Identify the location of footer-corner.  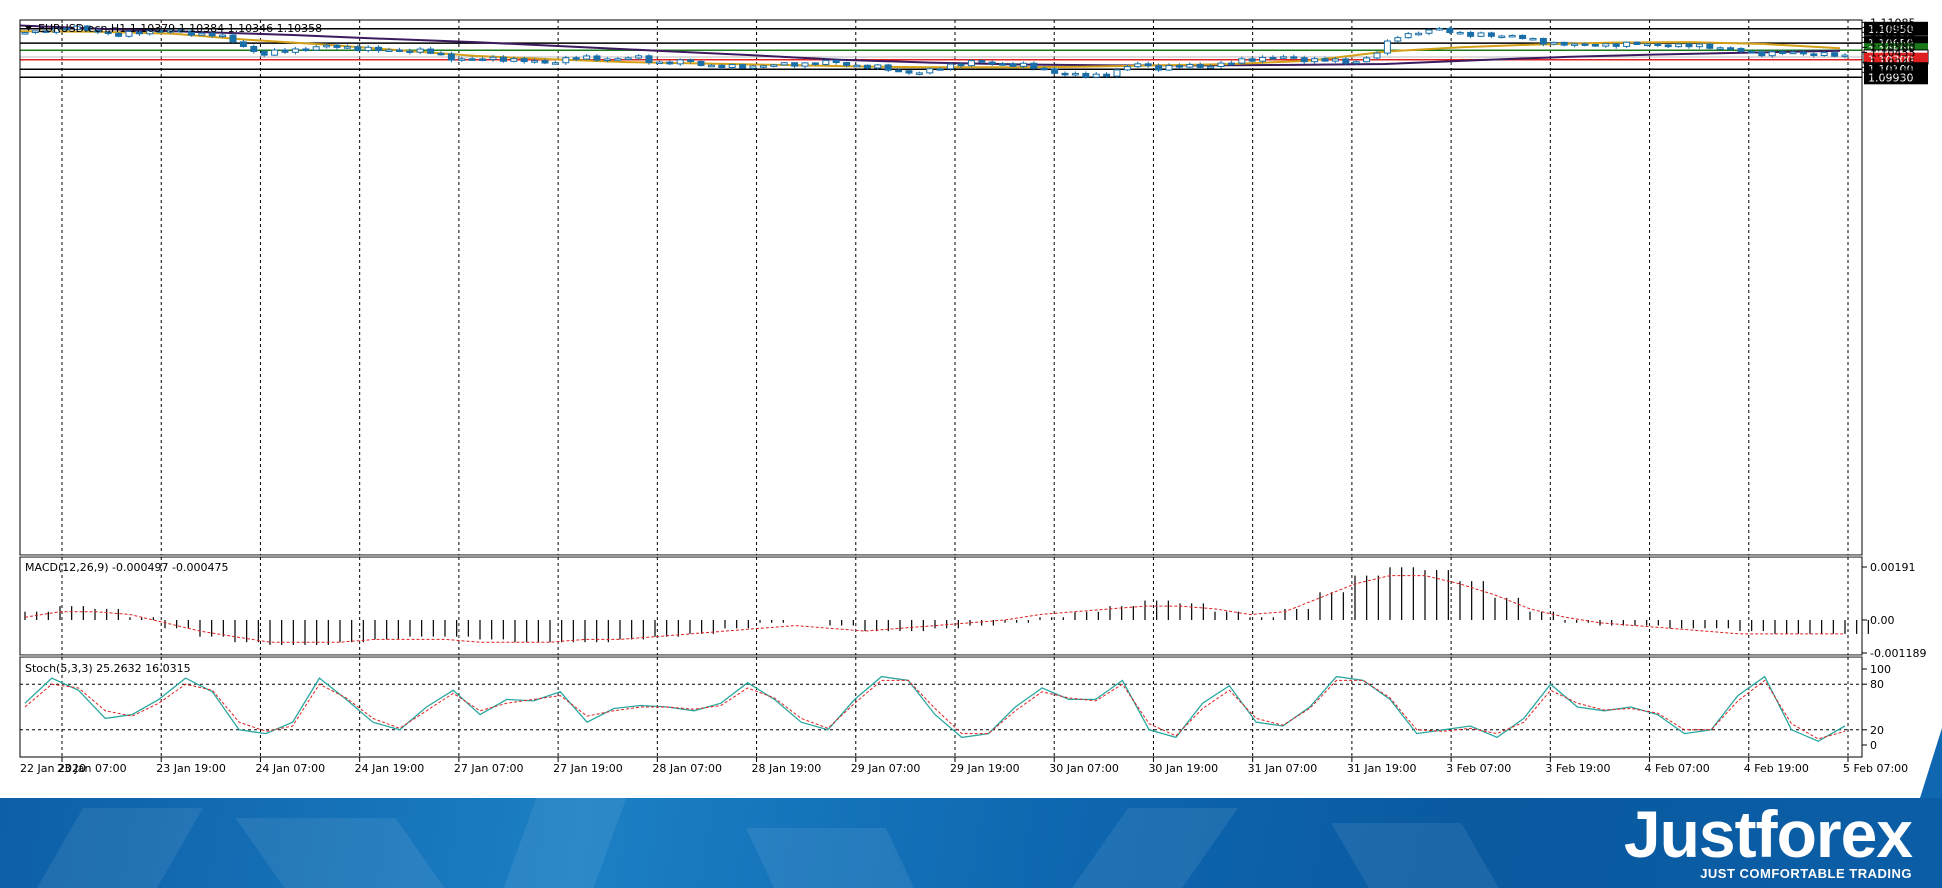
(1931, 763).